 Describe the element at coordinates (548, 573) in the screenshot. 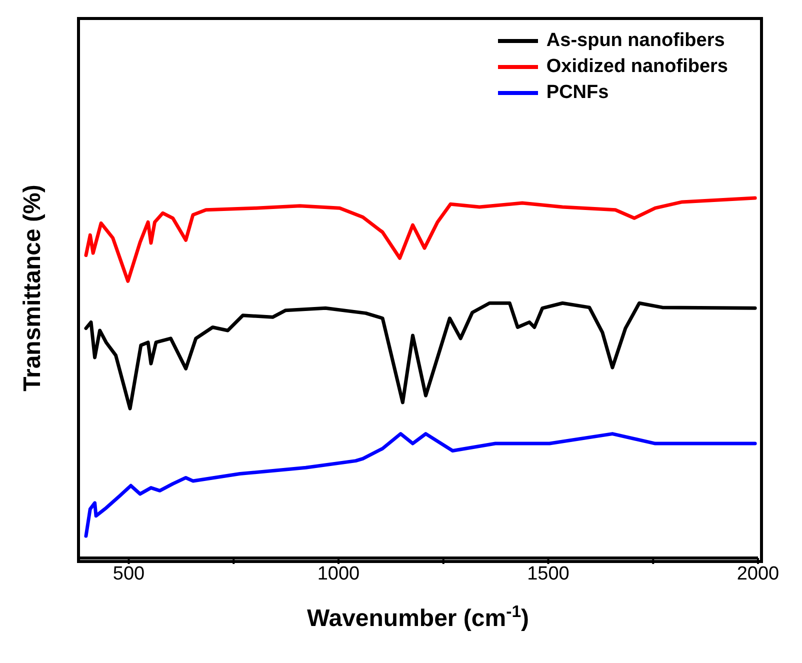

I see `x-tick-label: 1500` at that location.